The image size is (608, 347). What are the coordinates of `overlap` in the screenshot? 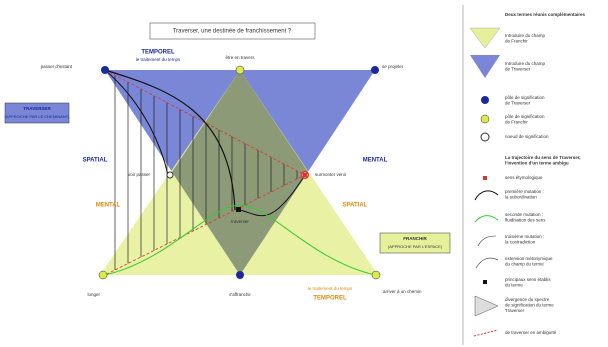 It's located at (240, 172).